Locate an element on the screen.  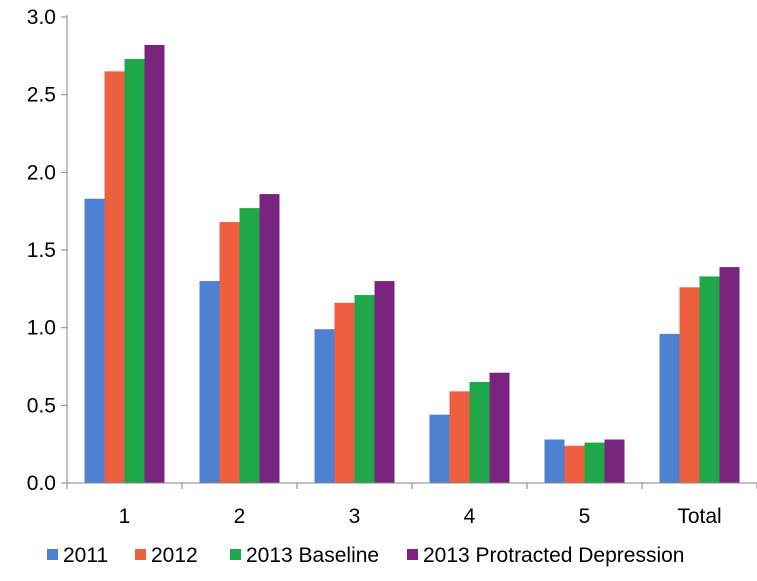
x-tick-label: Total is located at coordinates (699, 516).